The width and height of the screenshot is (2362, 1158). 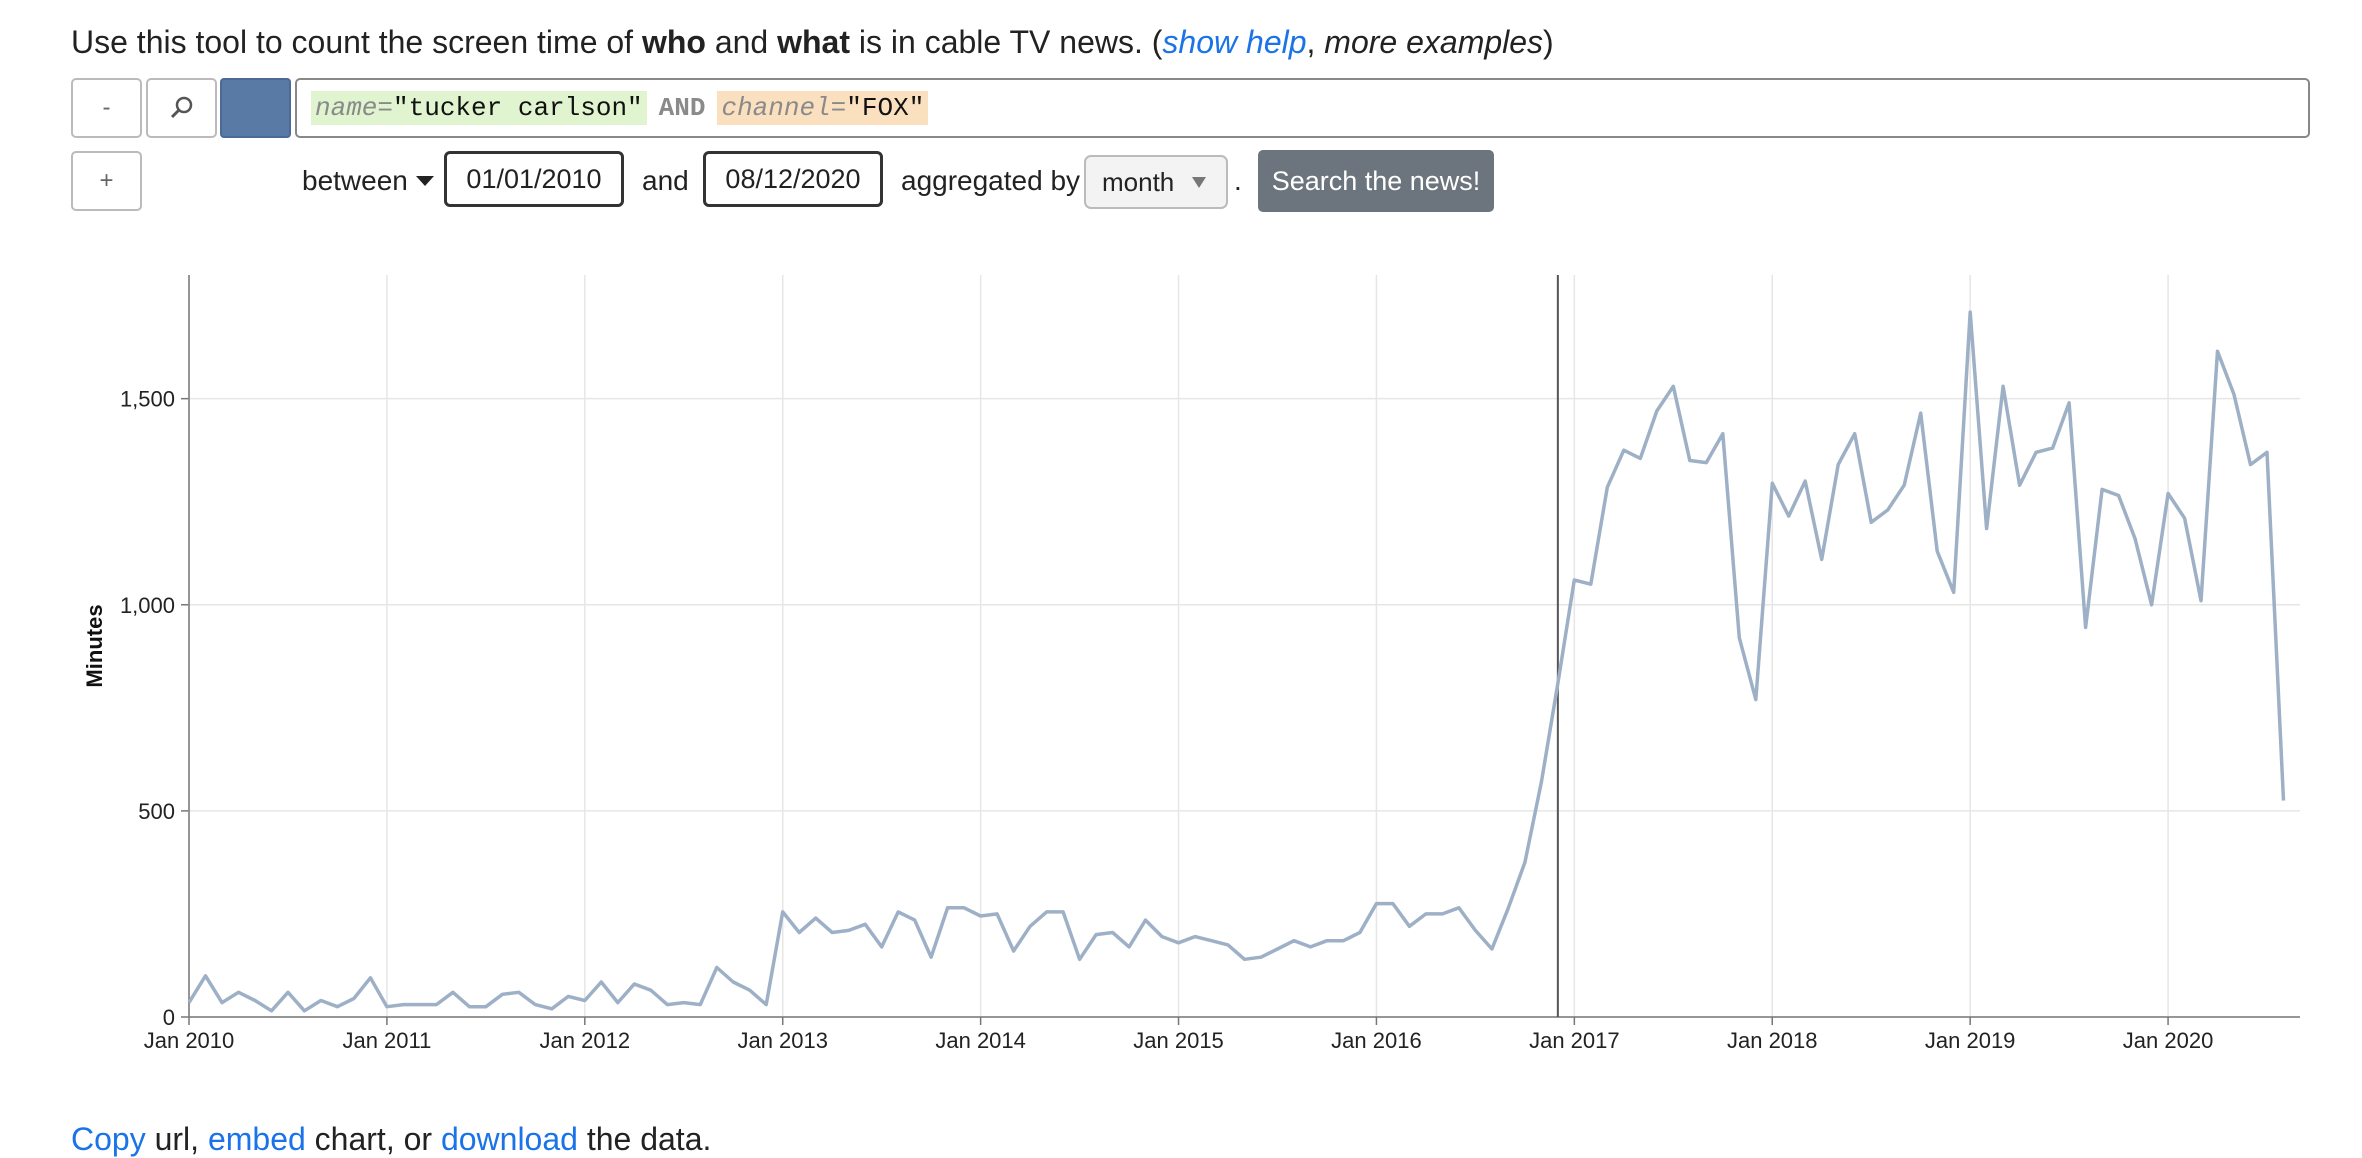 I want to click on series-color-swatch, so click(x=255, y=108).